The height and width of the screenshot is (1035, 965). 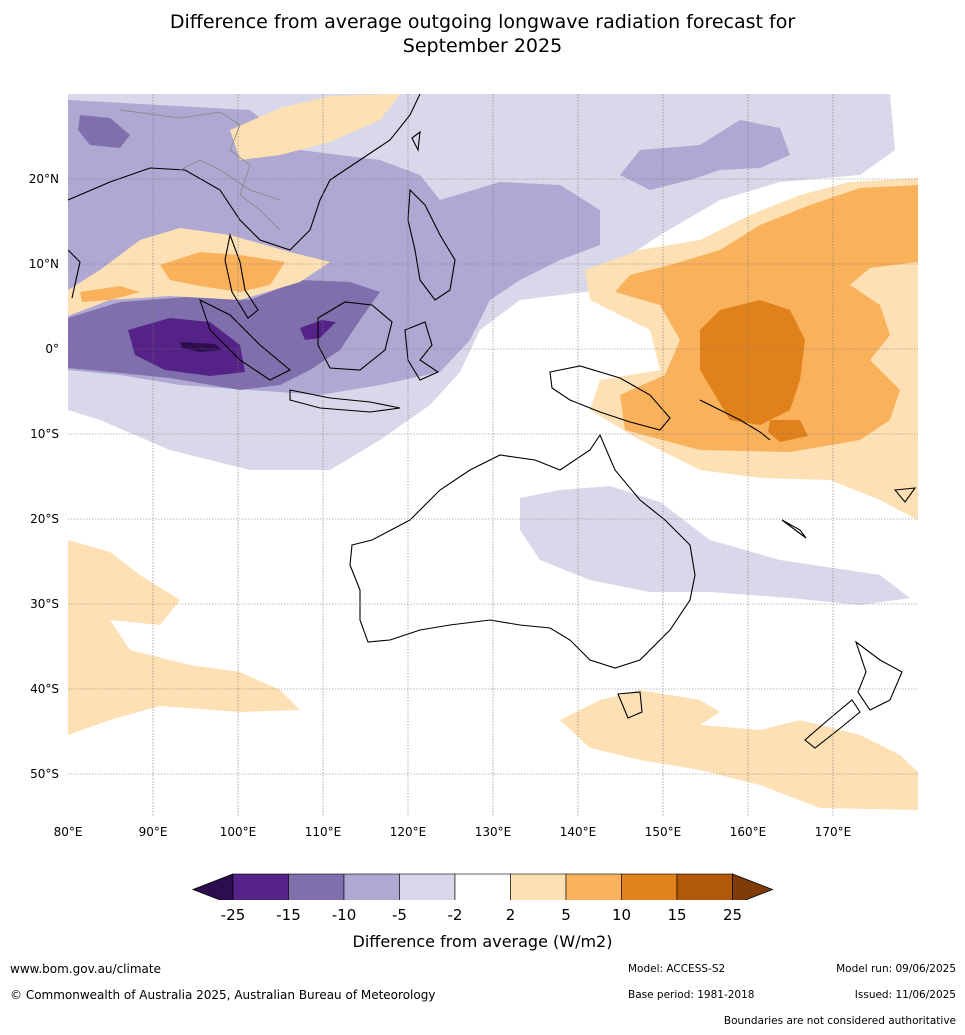 What do you see at coordinates (344, 915) in the screenshot?
I see `colorbar-tick-label: -10` at bounding box center [344, 915].